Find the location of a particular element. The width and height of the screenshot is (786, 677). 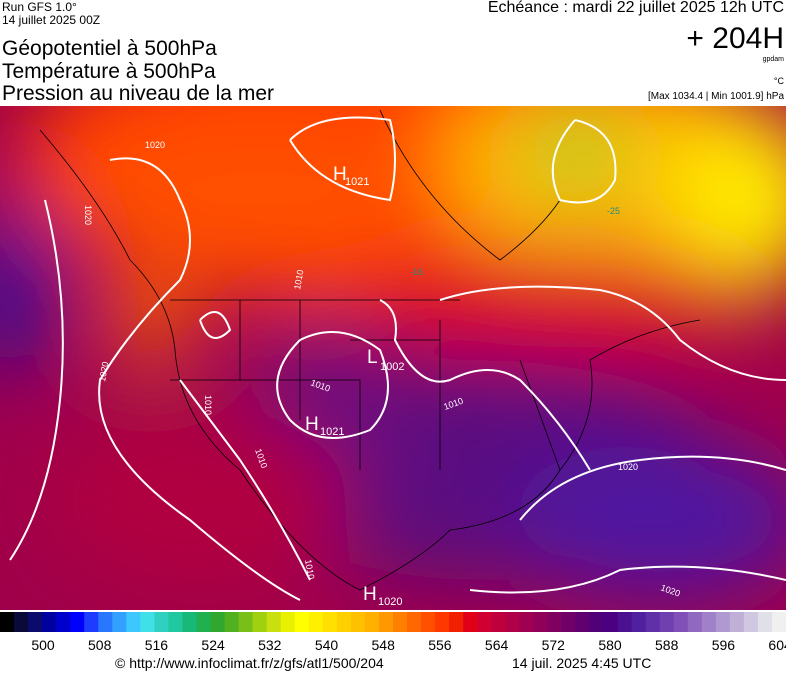

colorbar-label: 604 is located at coordinates (777, 645).